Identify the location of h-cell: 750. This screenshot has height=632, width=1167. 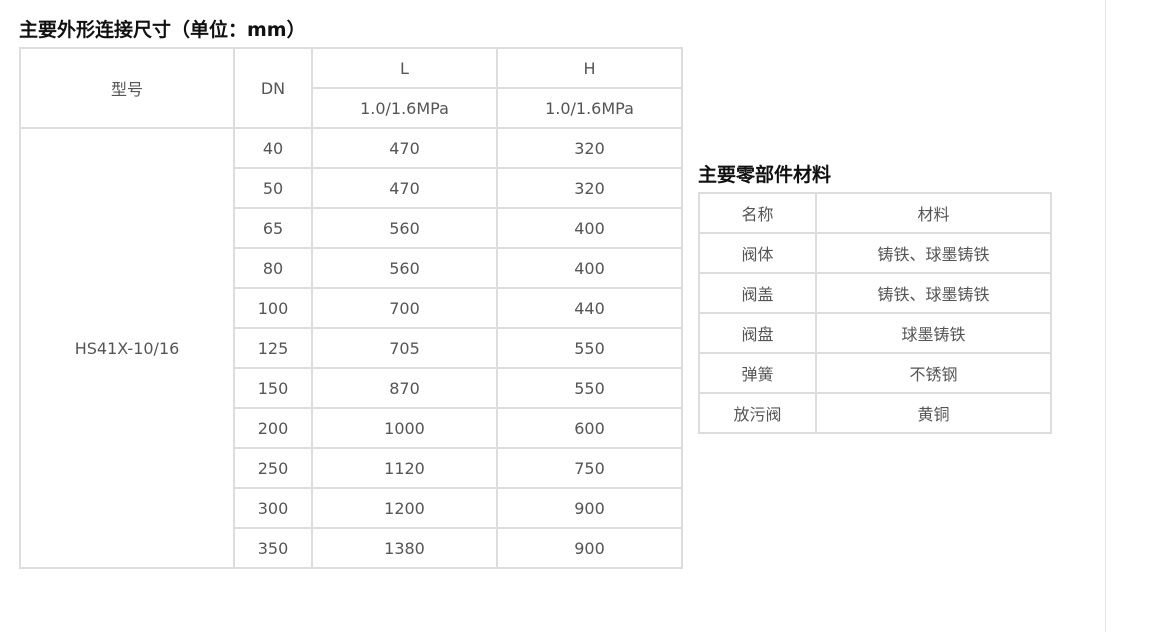
(589, 468).